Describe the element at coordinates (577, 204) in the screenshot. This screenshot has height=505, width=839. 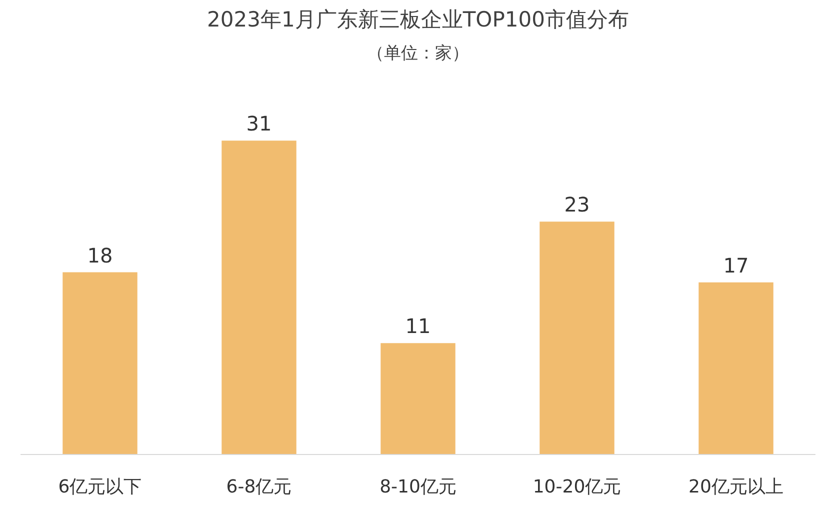
I see `data-label: 23` at that location.